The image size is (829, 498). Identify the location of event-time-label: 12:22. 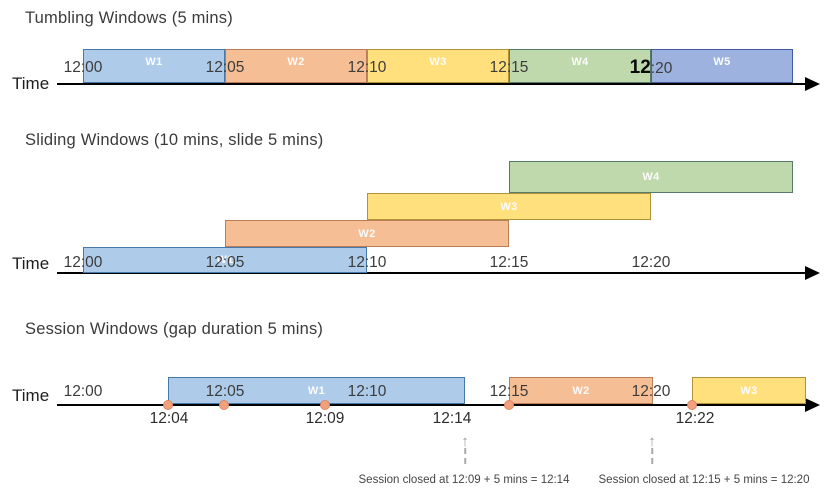
(695, 418).